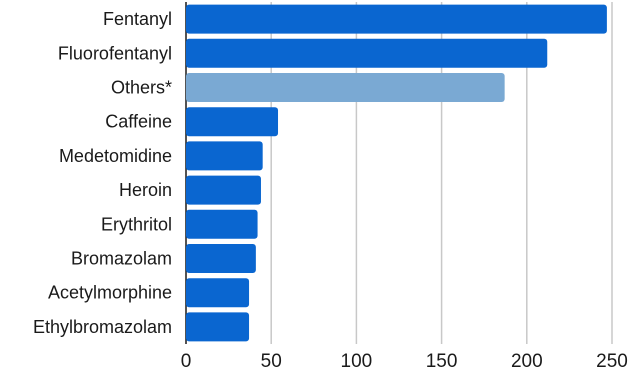  What do you see at coordinates (527, 361) in the screenshot?
I see `x-tick-label: 200` at bounding box center [527, 361].